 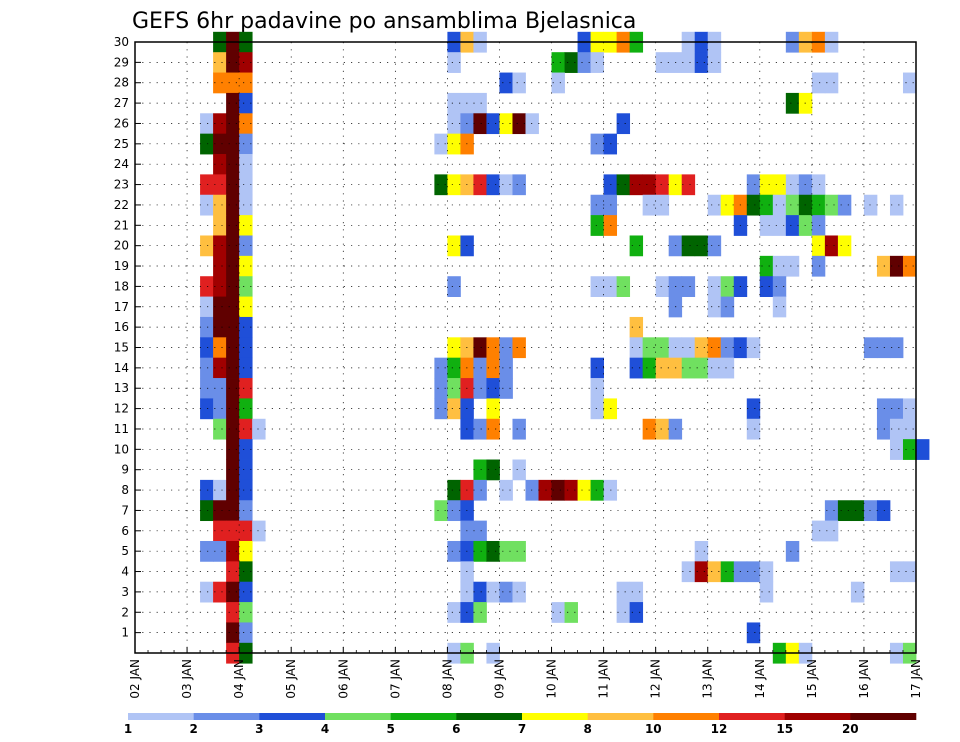 I want to click on y-tick-label: 13, so click(x=121, y=388).